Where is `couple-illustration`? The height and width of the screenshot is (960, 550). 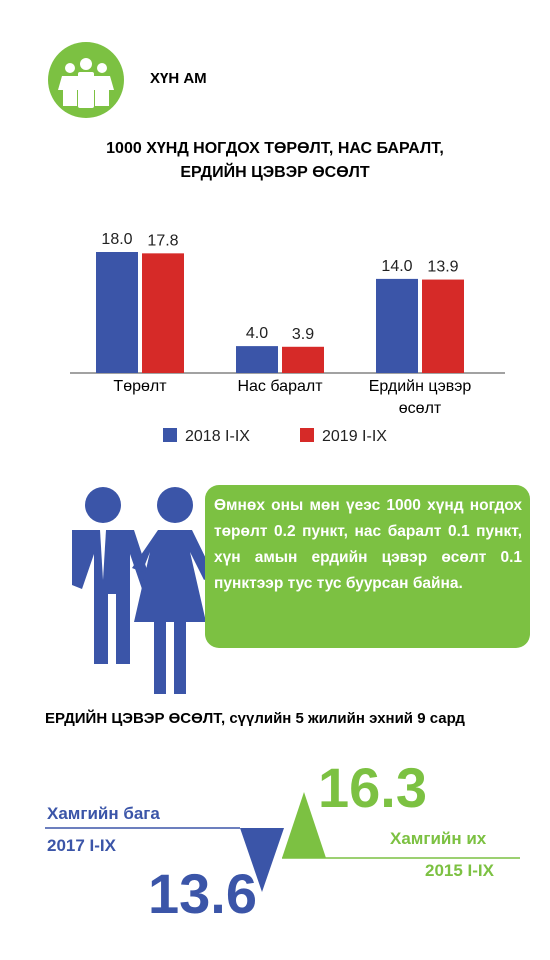 couple-illustration is located at coordinates (143, 590).